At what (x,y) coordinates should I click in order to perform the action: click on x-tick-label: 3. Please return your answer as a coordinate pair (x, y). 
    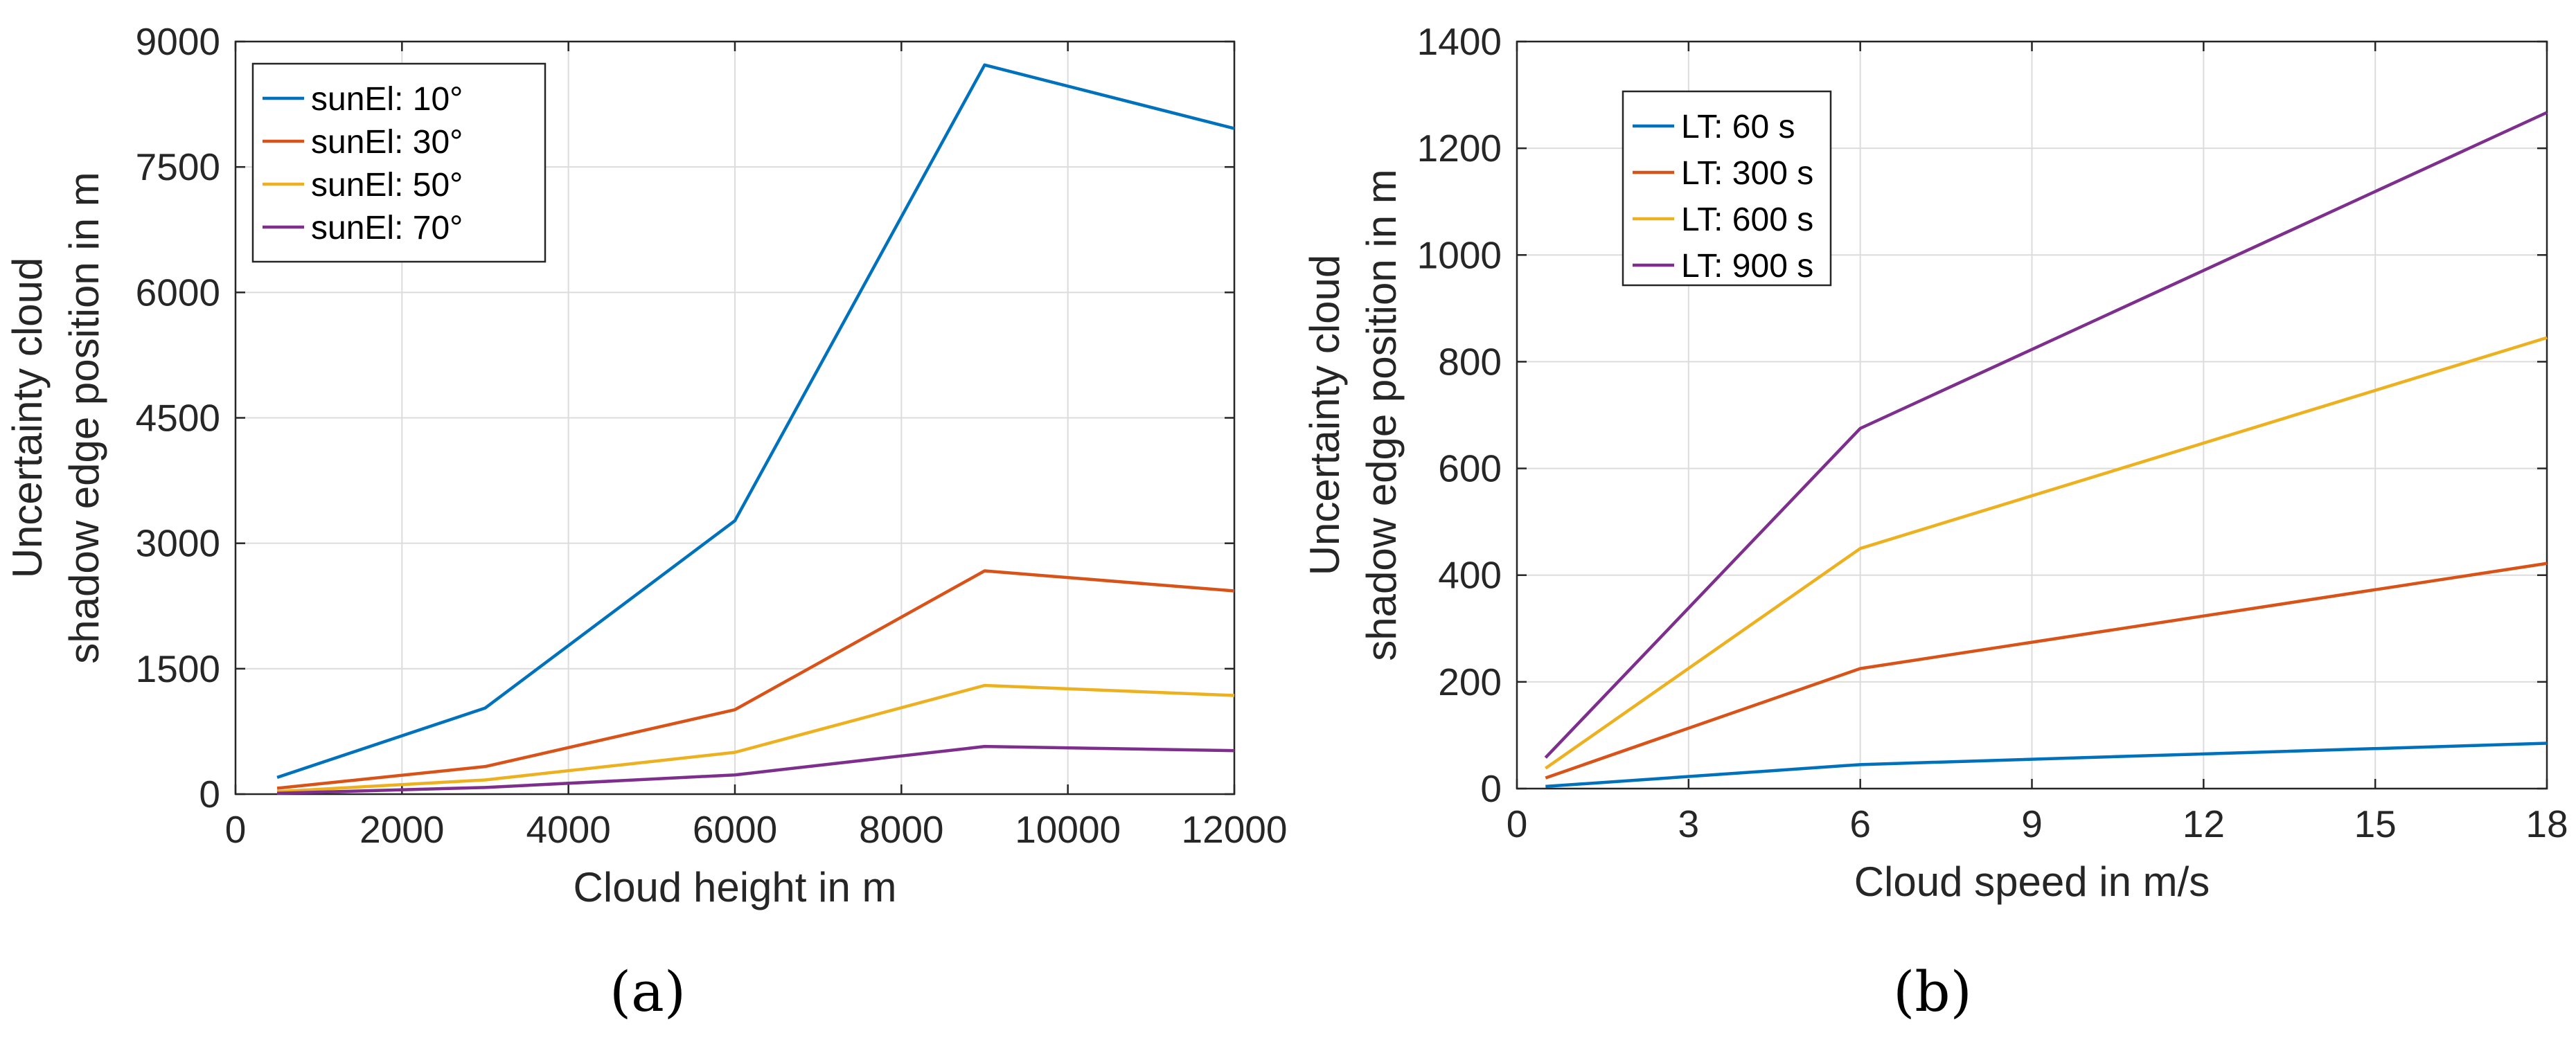
    Looking at the image, I should click on (1689, 823).